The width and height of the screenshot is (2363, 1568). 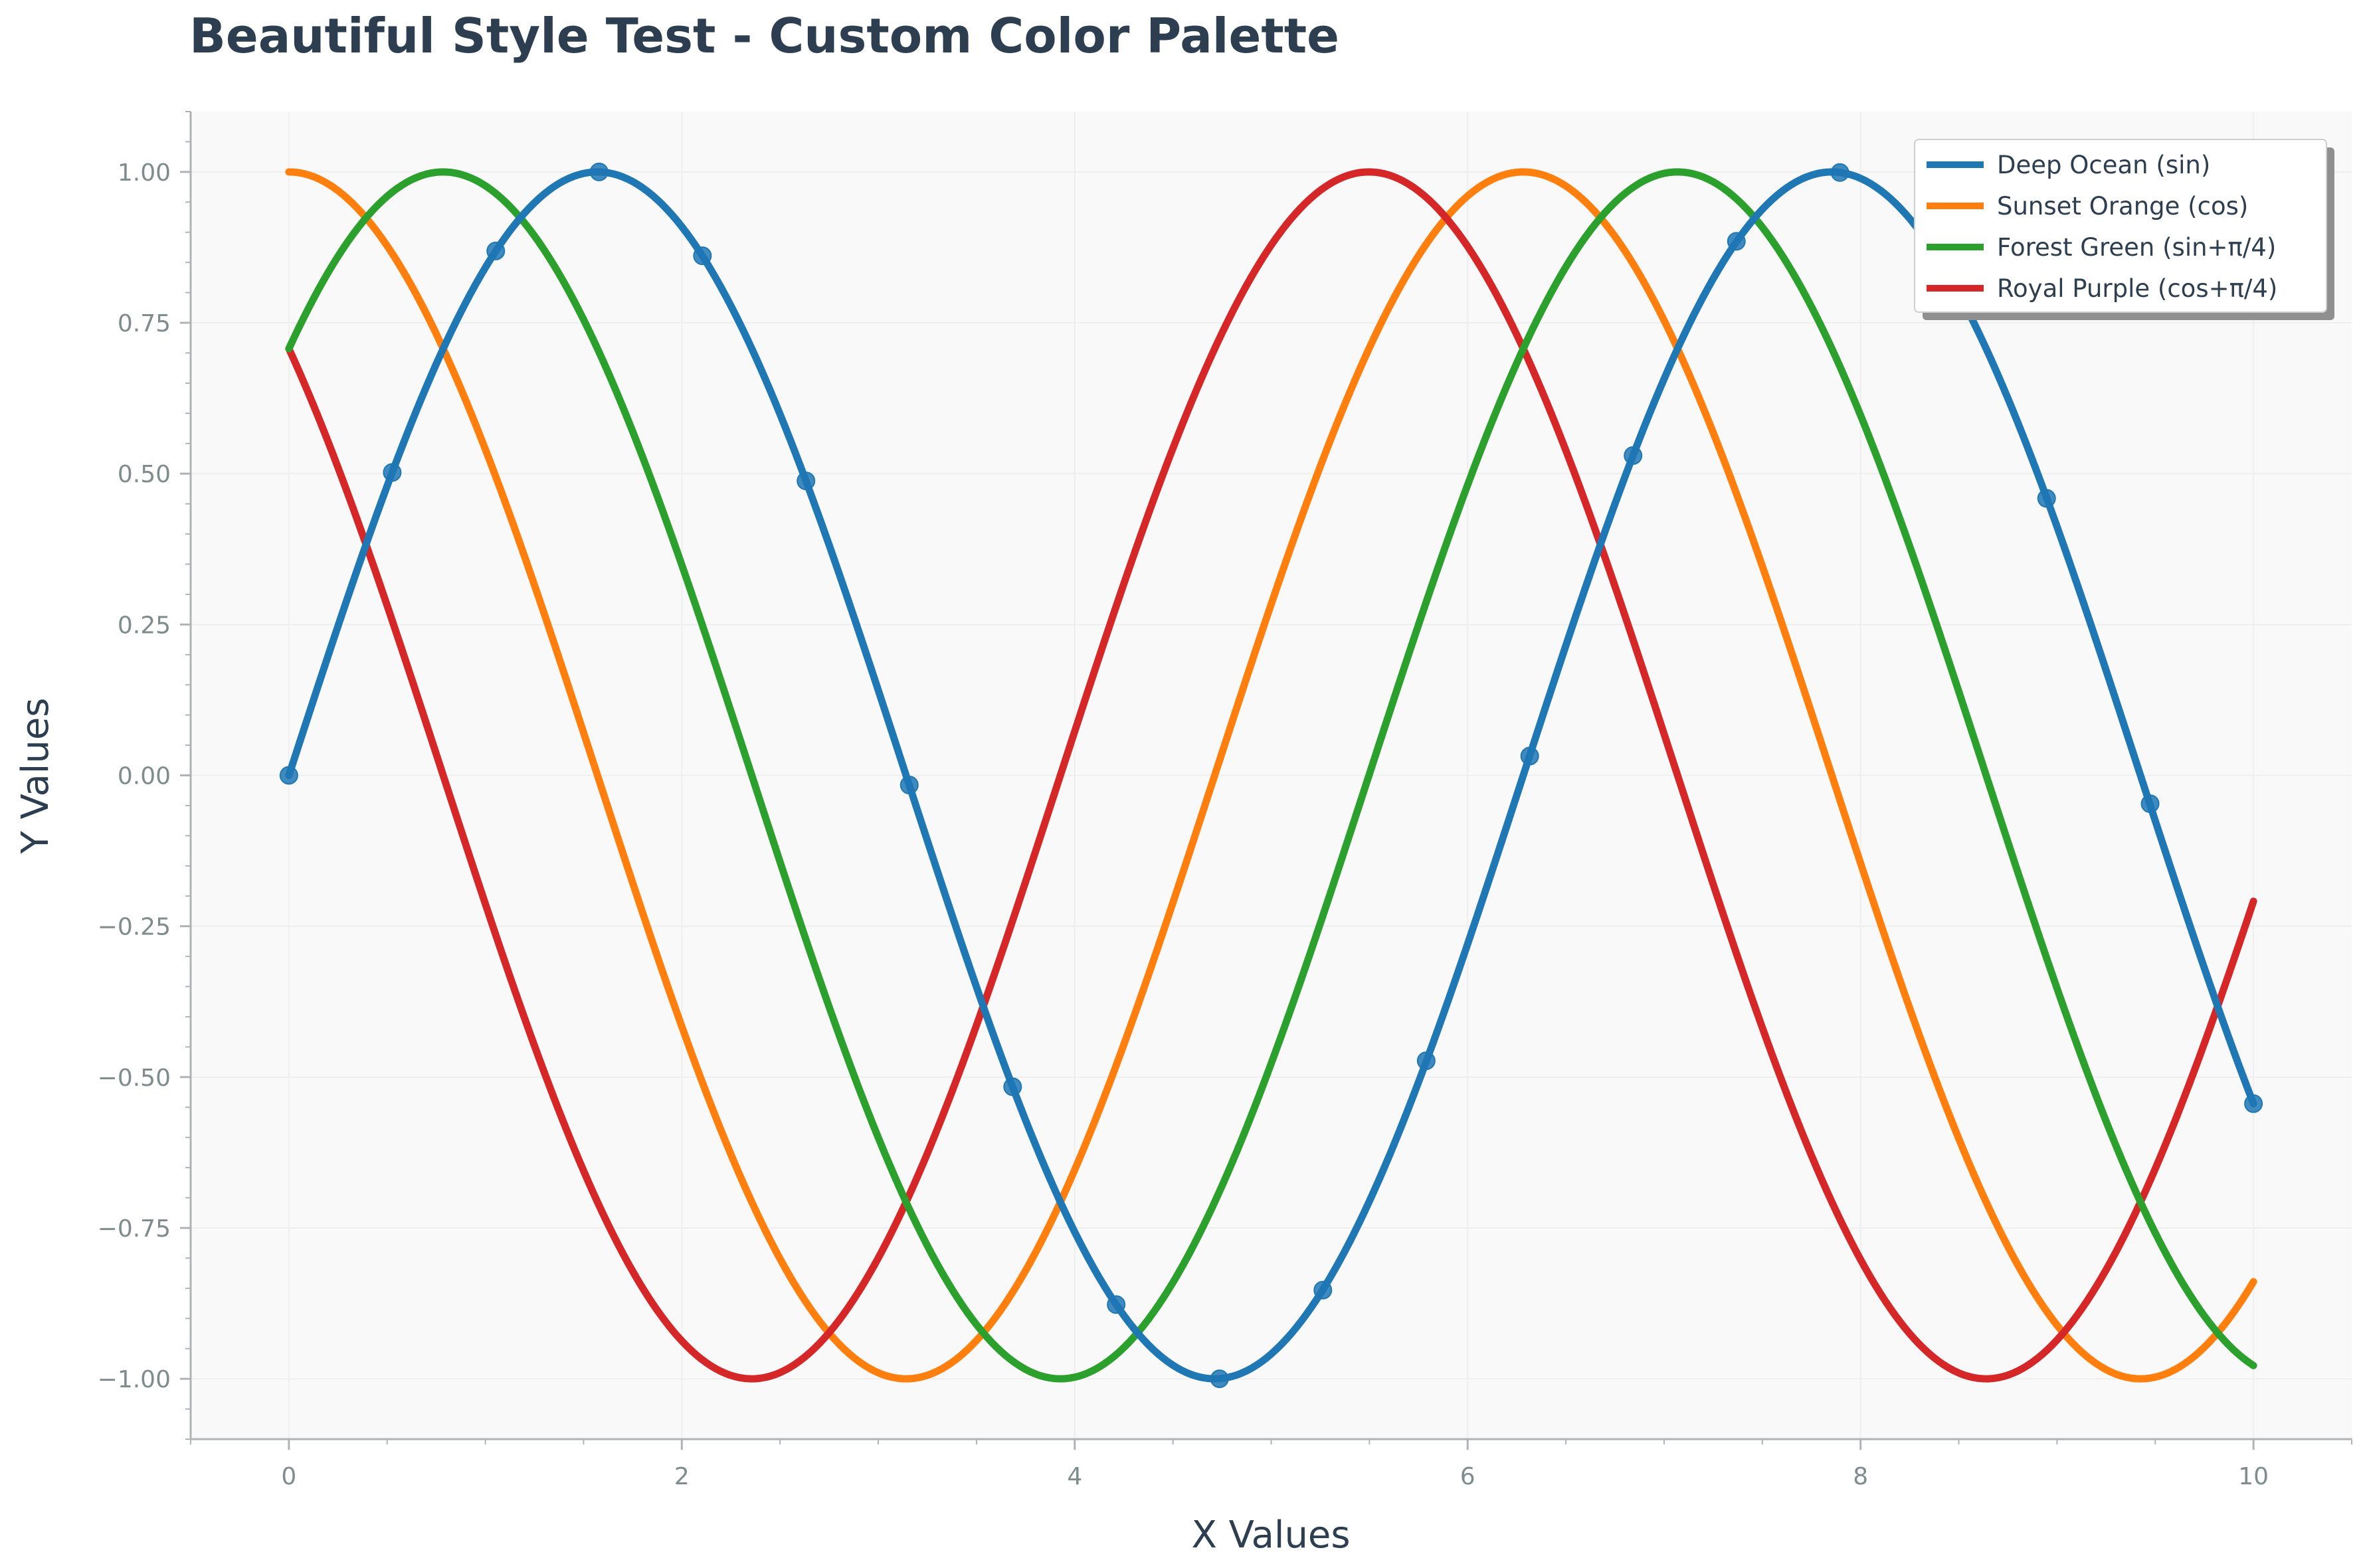 What do you see at coordinates (682, 1476) in the screenshot?
I see `x-tick-label: 2` at bounding box center [682, 1476].